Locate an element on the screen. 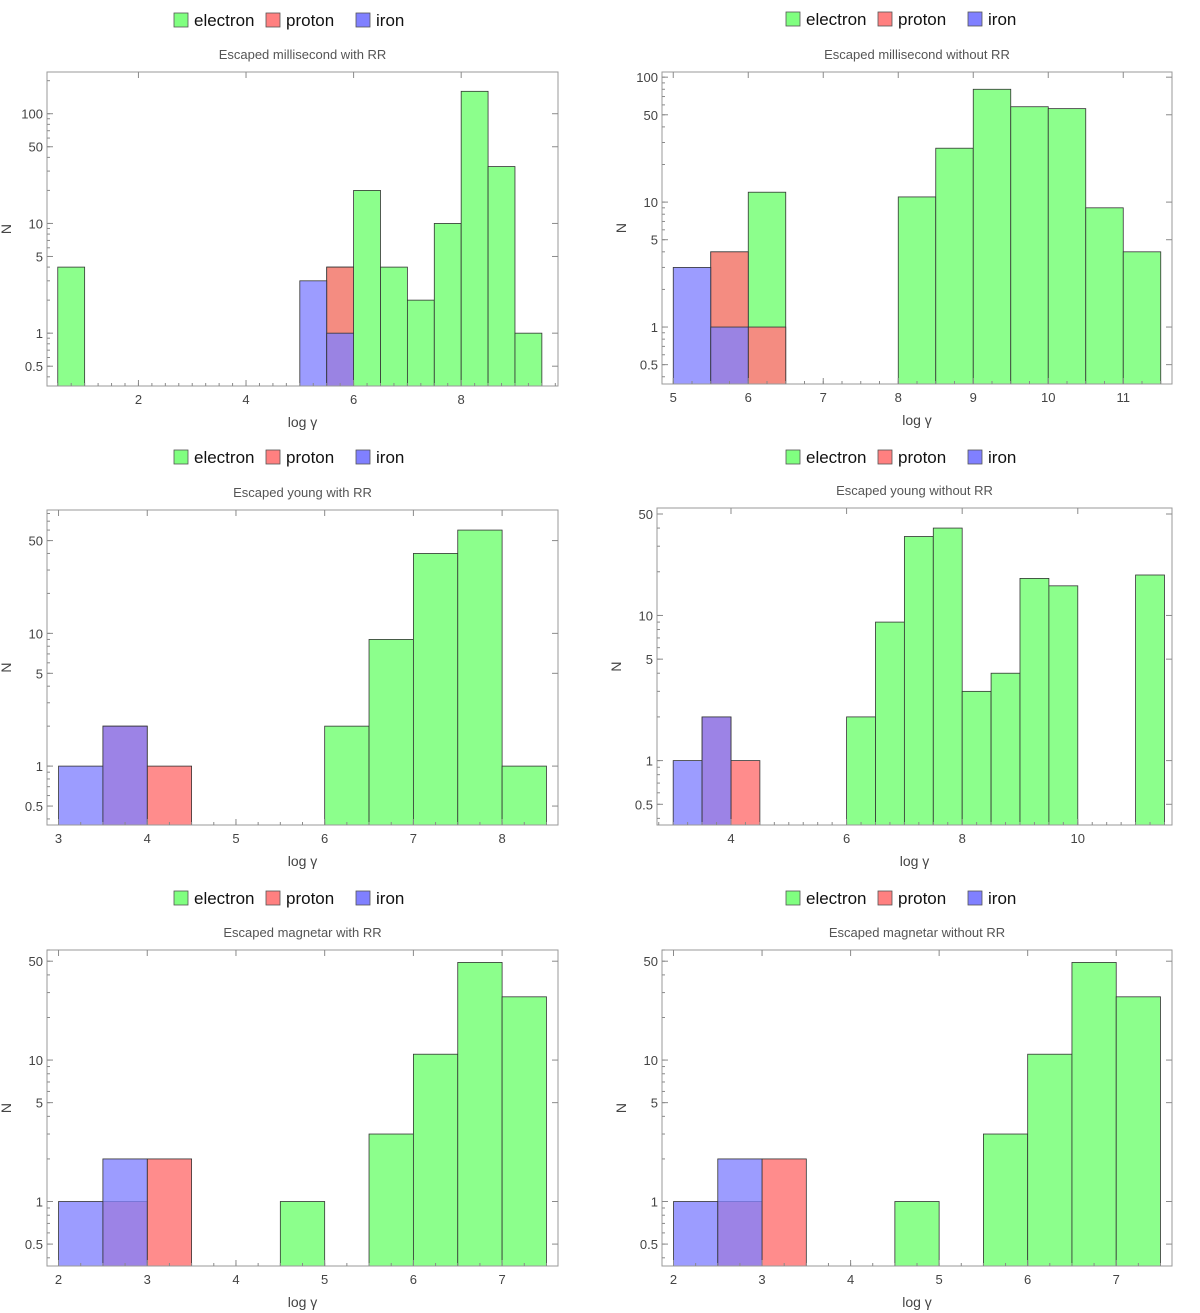  chart-title: Escaped millisecond without RR is located at coordinates (917, 54).